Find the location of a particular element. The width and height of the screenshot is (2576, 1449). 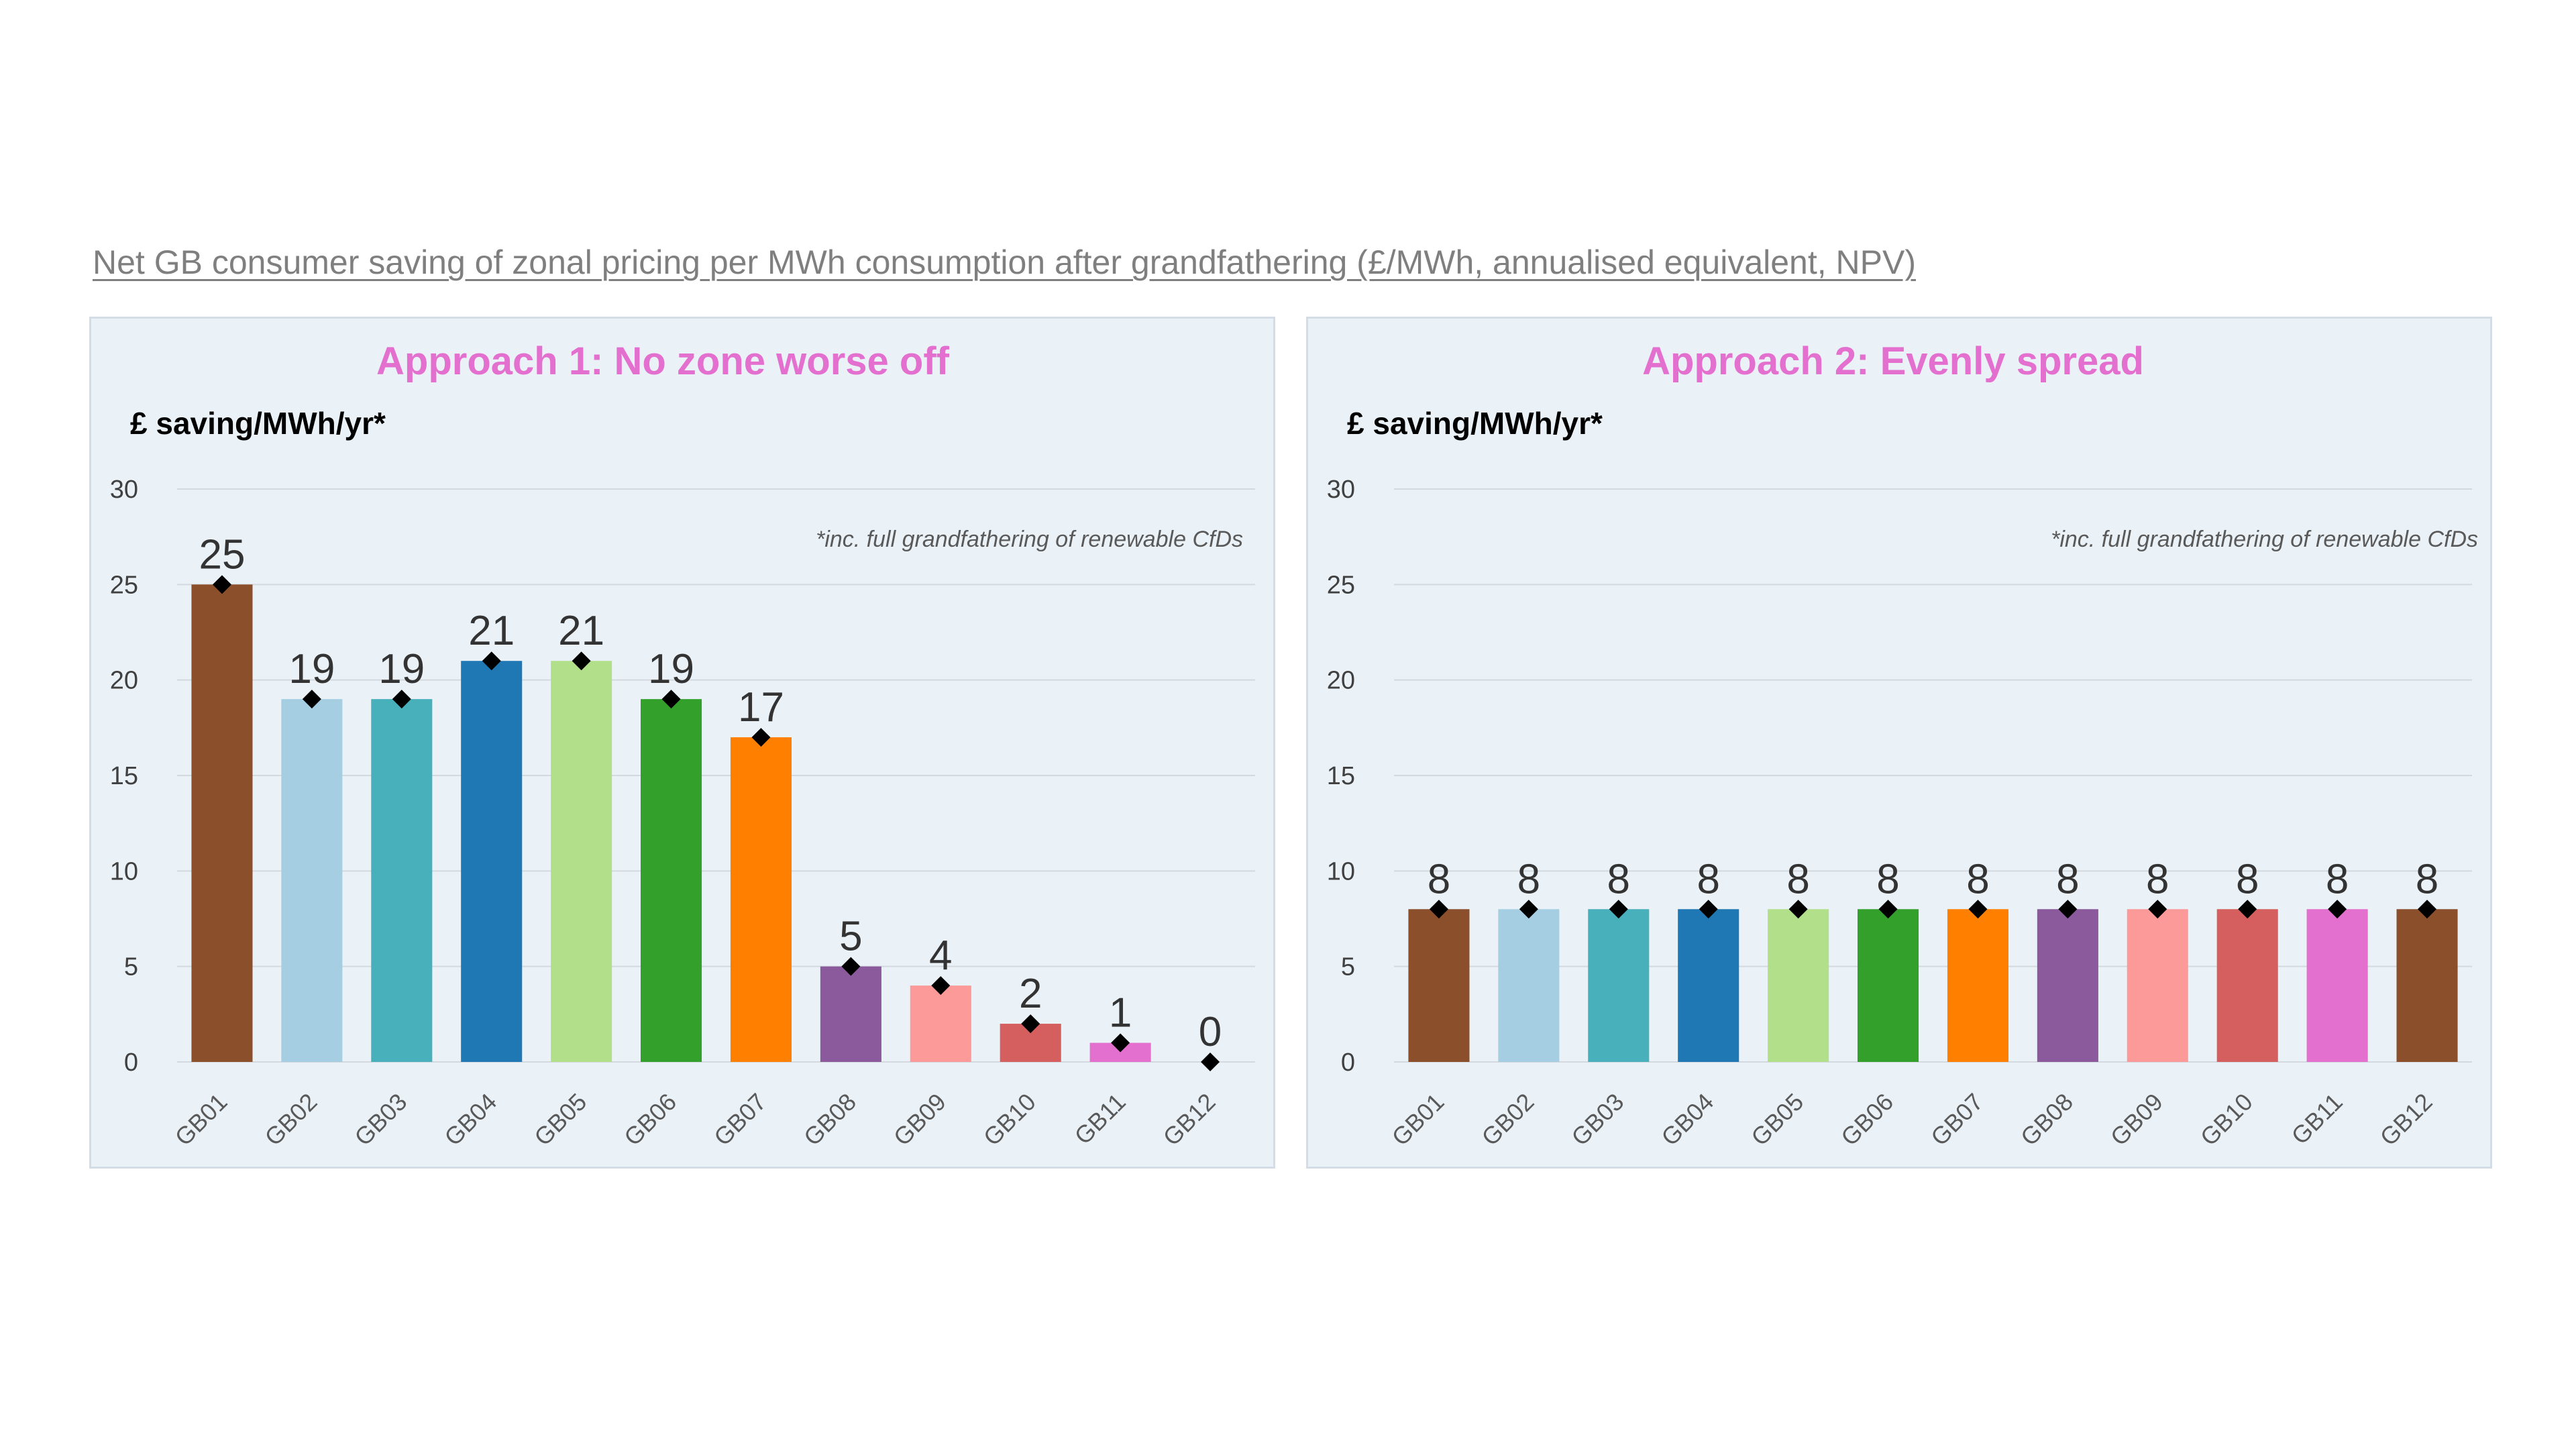

chart-title: Approach 1: No zone worse off is located at coordinates (663, 361).